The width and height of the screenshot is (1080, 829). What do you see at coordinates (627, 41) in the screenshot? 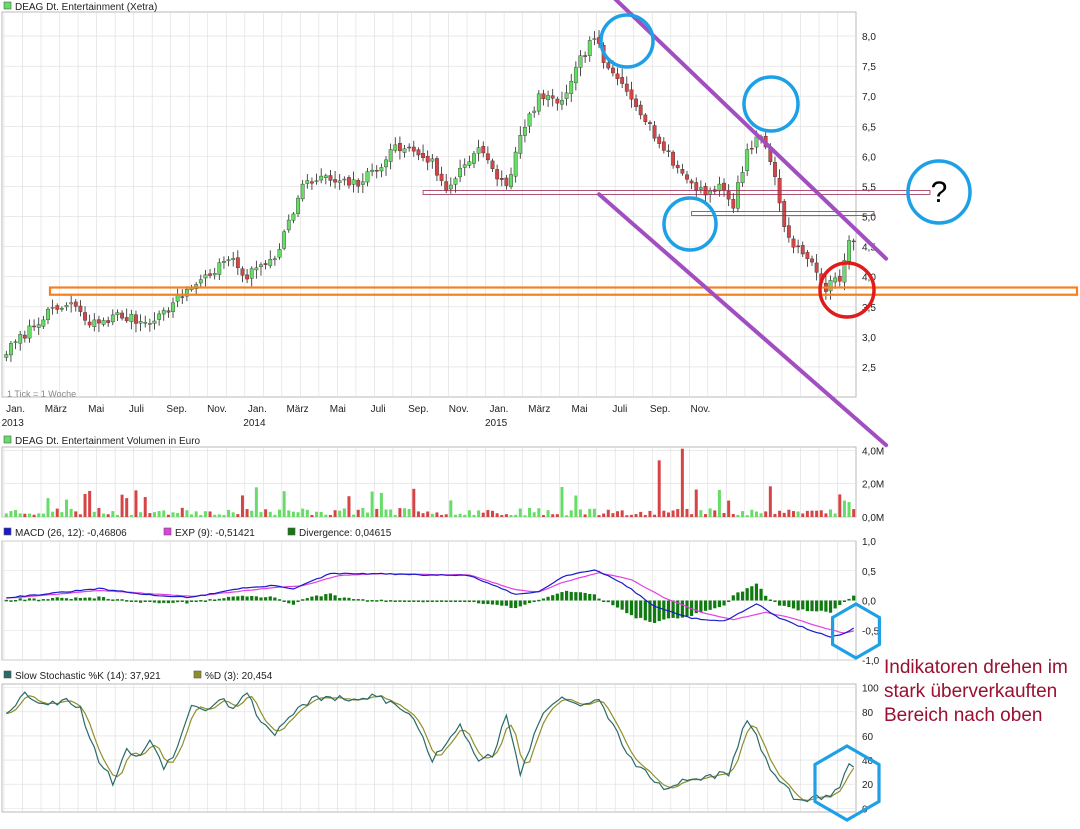
I see `highlight-circle-top` at bounding box center [627, 41].